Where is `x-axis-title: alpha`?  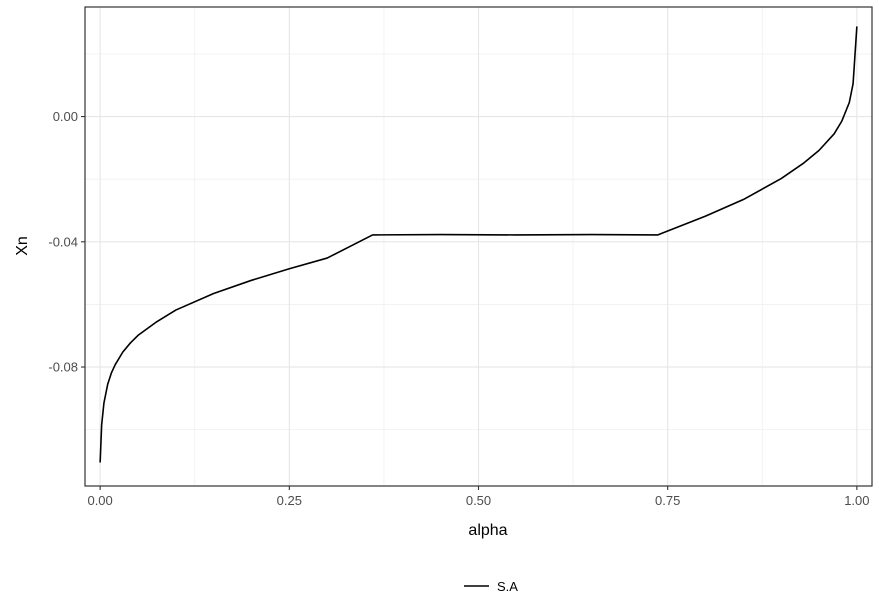 x-axis-title: alpha is located at coordinates (487, 530).